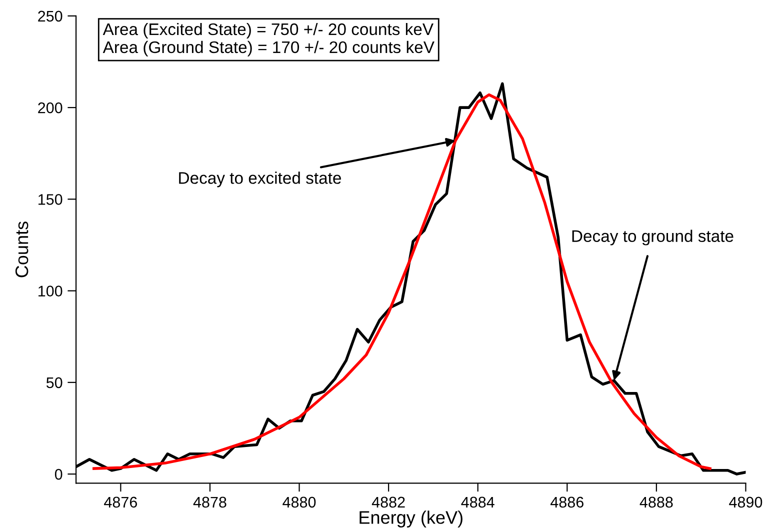  Describe the element at coordinates (477, 502) in the screenshot. I see `x-tick-label: 4884` at that location.